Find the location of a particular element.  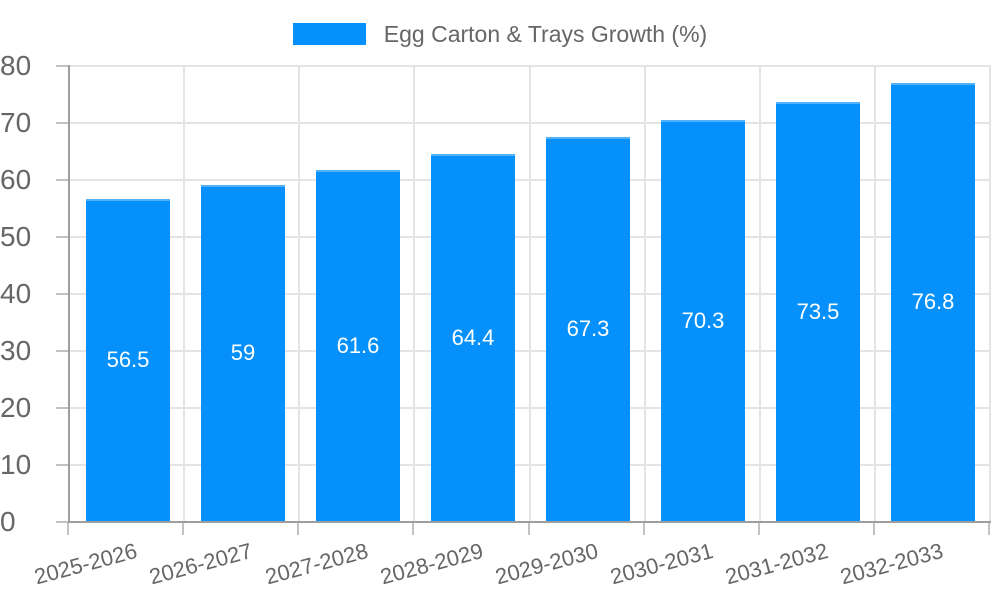

y-tick-label: 20 is located at coordinates (16, 407).